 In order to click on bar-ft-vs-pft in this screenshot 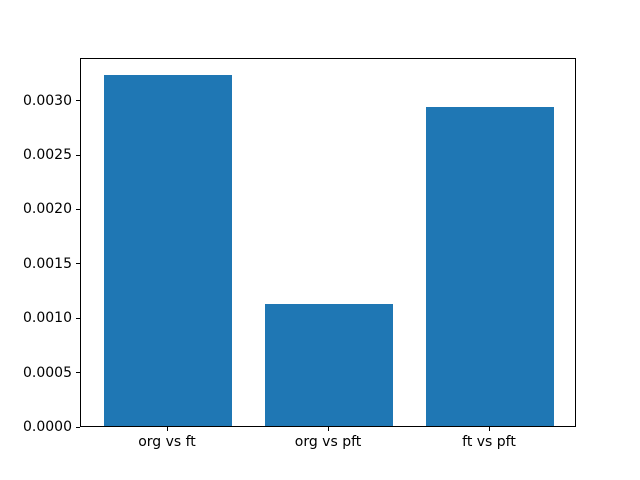, I will do `click(490, 266)`.